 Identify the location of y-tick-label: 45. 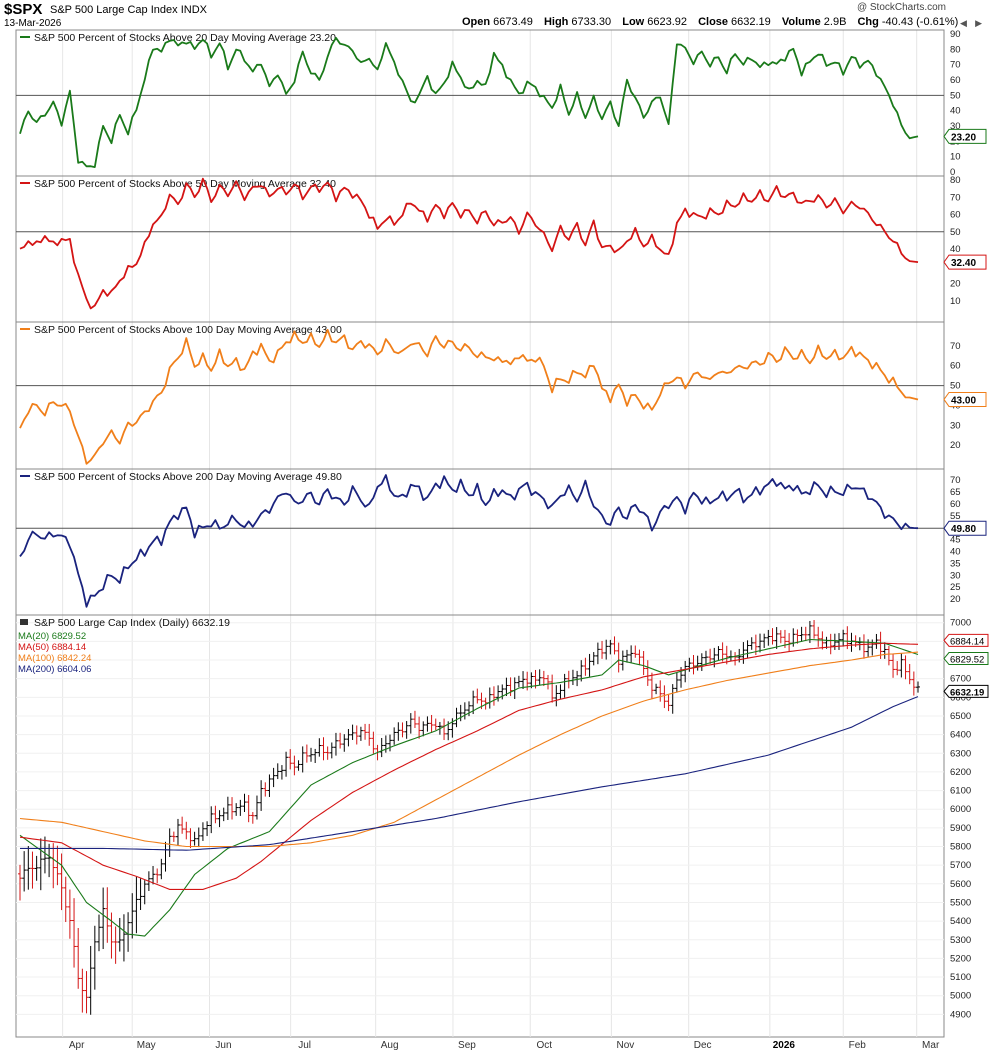
(955, 540).